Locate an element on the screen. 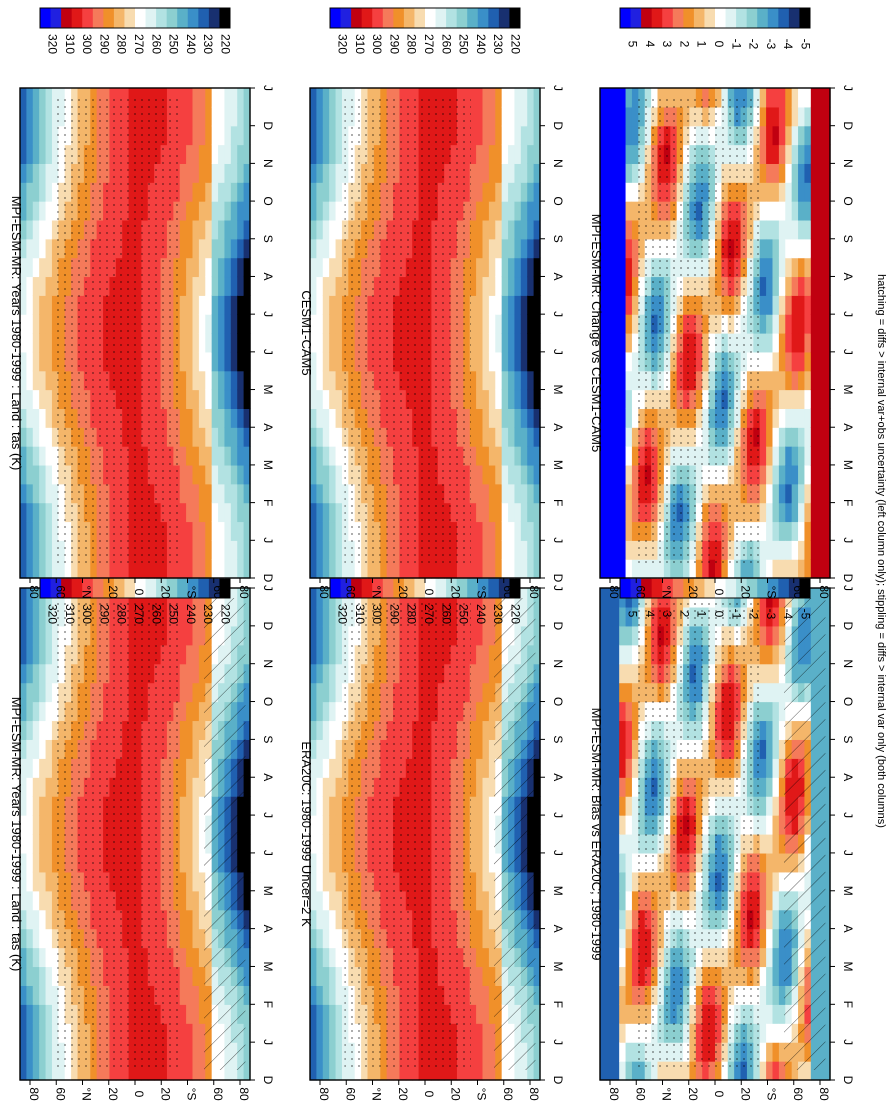 Image resolution: width=891 pixels, height=1102 pixels. colorbar-label: 310 is located at coordinates (70, 44).